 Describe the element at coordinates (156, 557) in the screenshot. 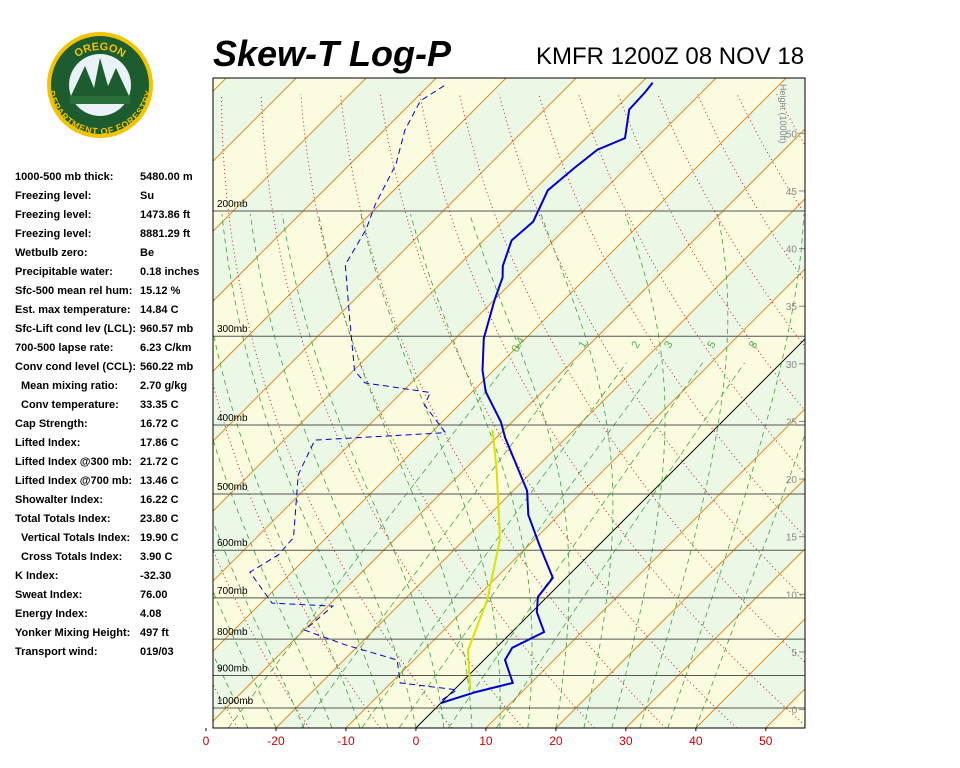

I see `stat-value: 3.90 C` at that location.